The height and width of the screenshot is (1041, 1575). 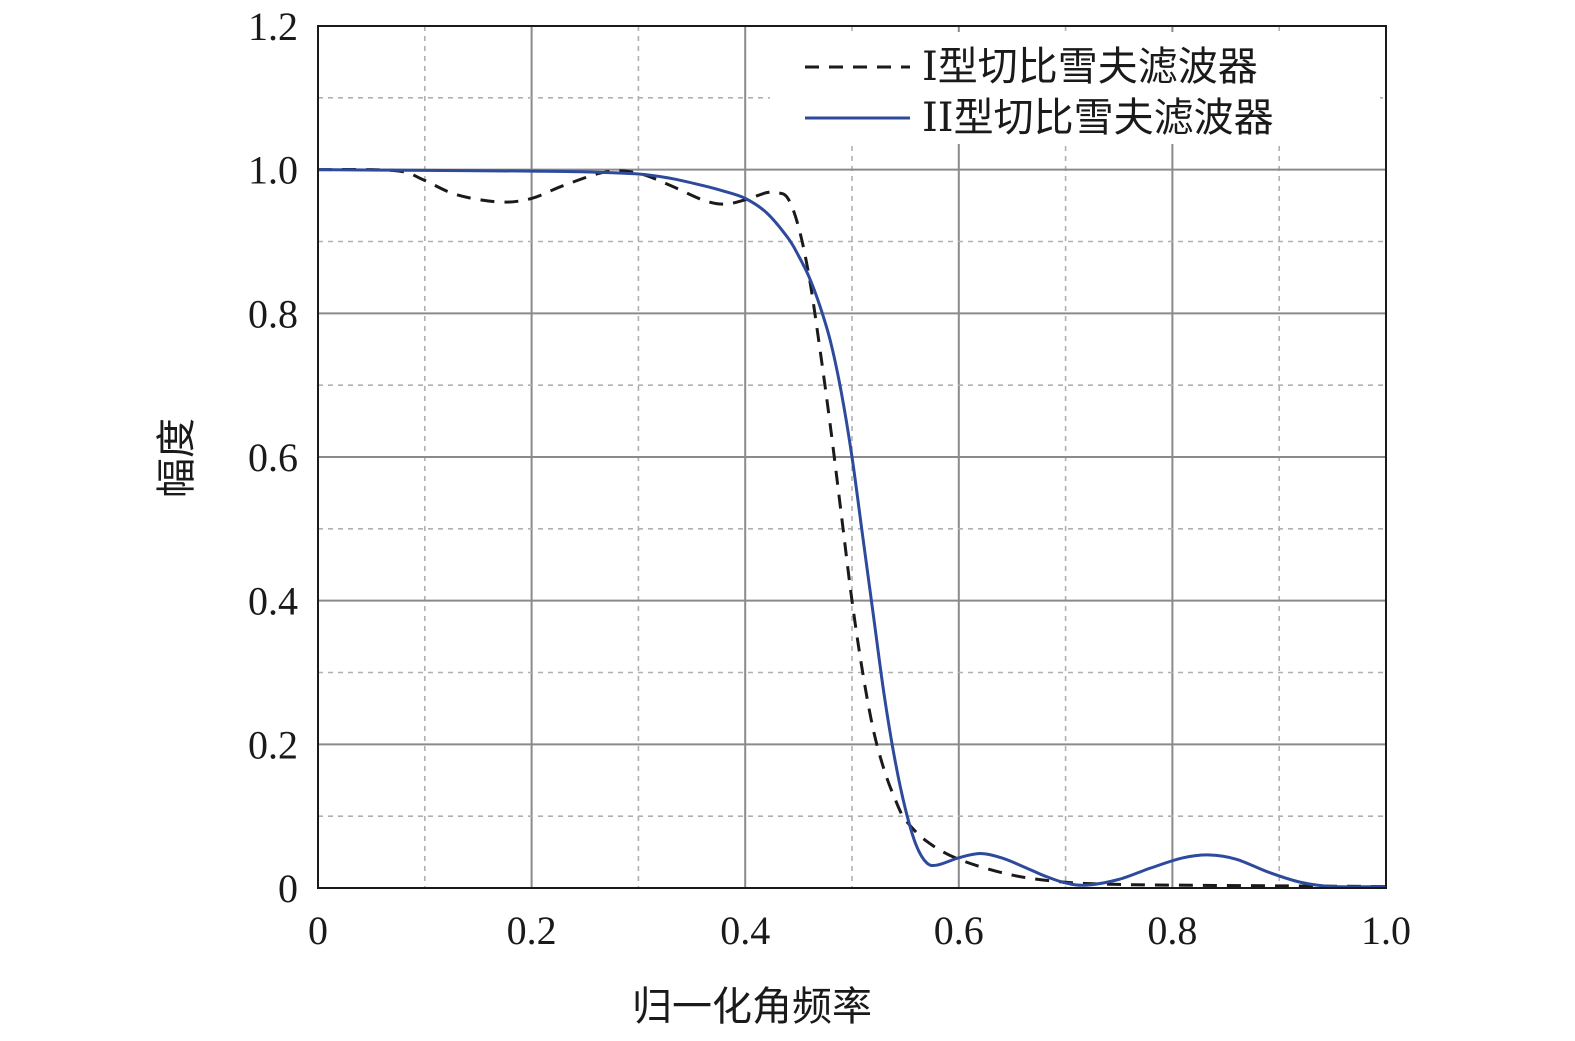 What do you see at coordinates (745, 930) in the screenshot?
I see `x-tick-label: 0.4` at bounding box center [745, 930].